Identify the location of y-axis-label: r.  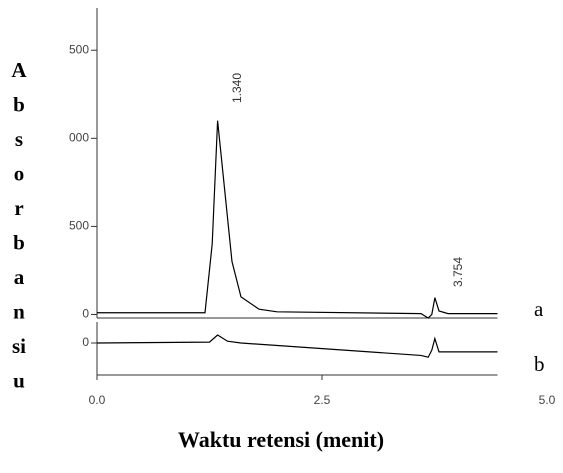
(18, 208).